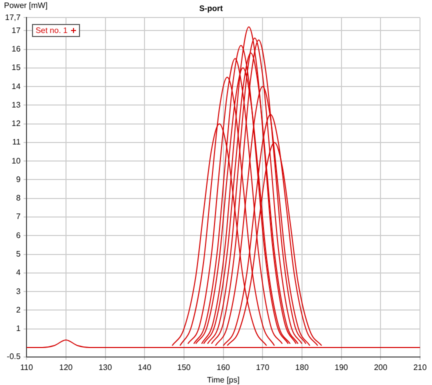  What do you see at coordinates (19, 254) in the screenshot?
I see `y-tick-label: 5` at bounding box center [19, 254].